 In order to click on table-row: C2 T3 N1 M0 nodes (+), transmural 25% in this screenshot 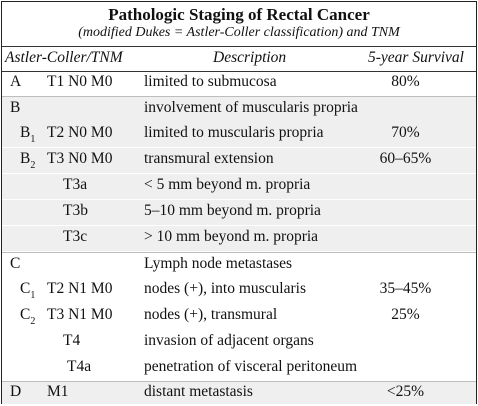, I will do `click(239, 316)`.